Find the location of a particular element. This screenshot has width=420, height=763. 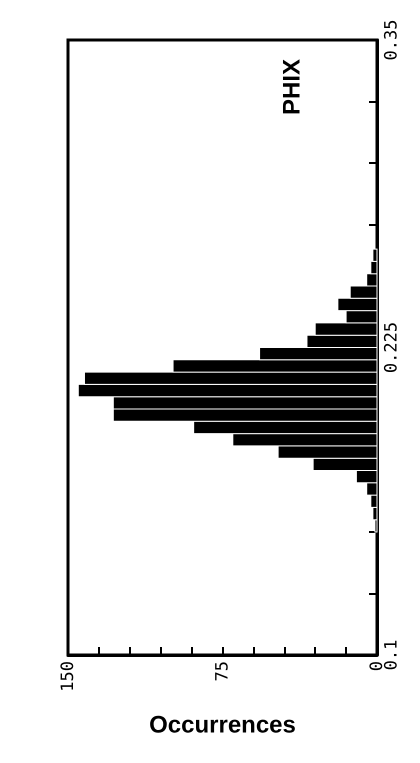

y-tick-label: 0.35 is located at coordinates (392, 40).